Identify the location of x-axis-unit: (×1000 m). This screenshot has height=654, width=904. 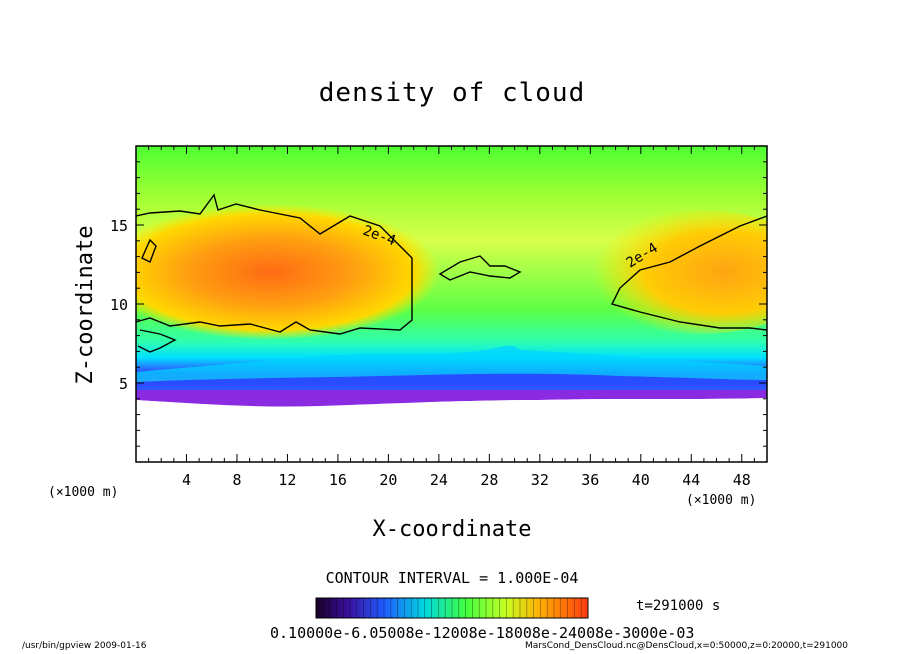
(721, 500).